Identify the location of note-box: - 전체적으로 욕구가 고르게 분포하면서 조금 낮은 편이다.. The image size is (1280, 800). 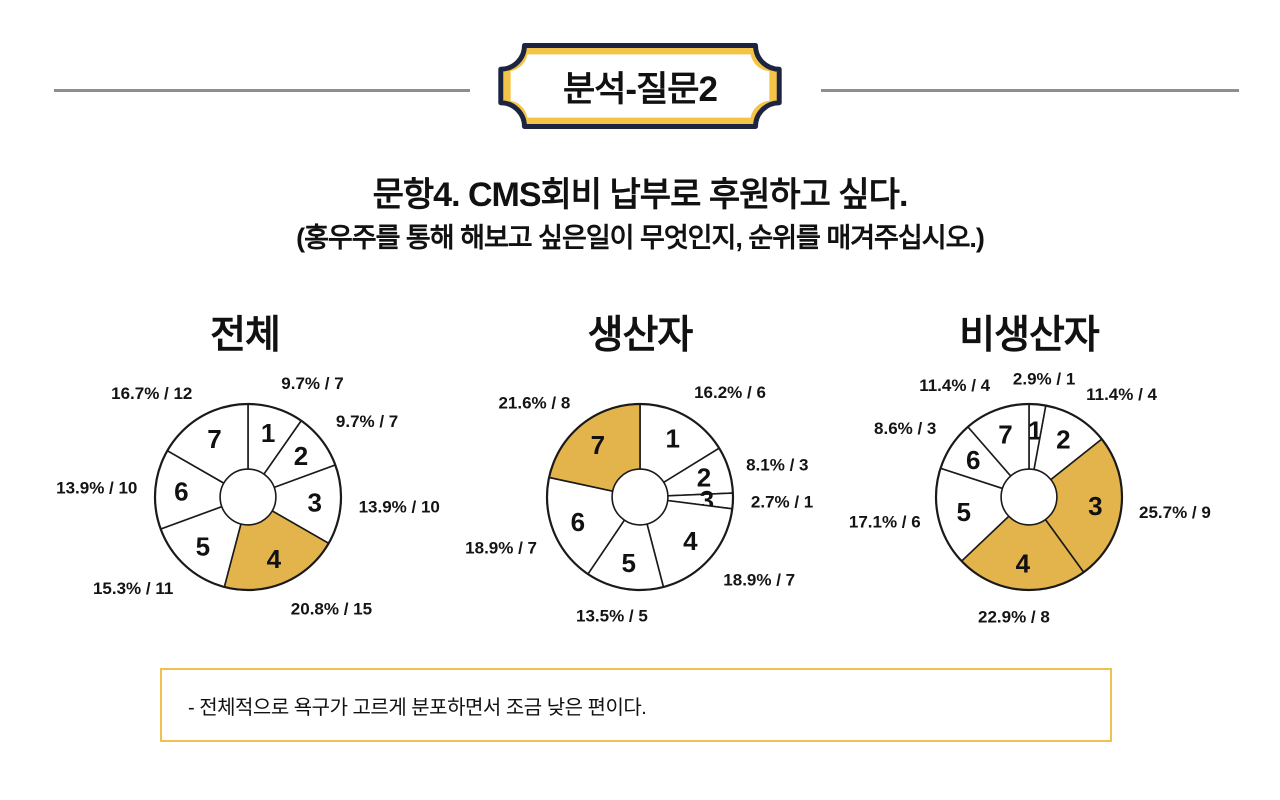
(636, 705).